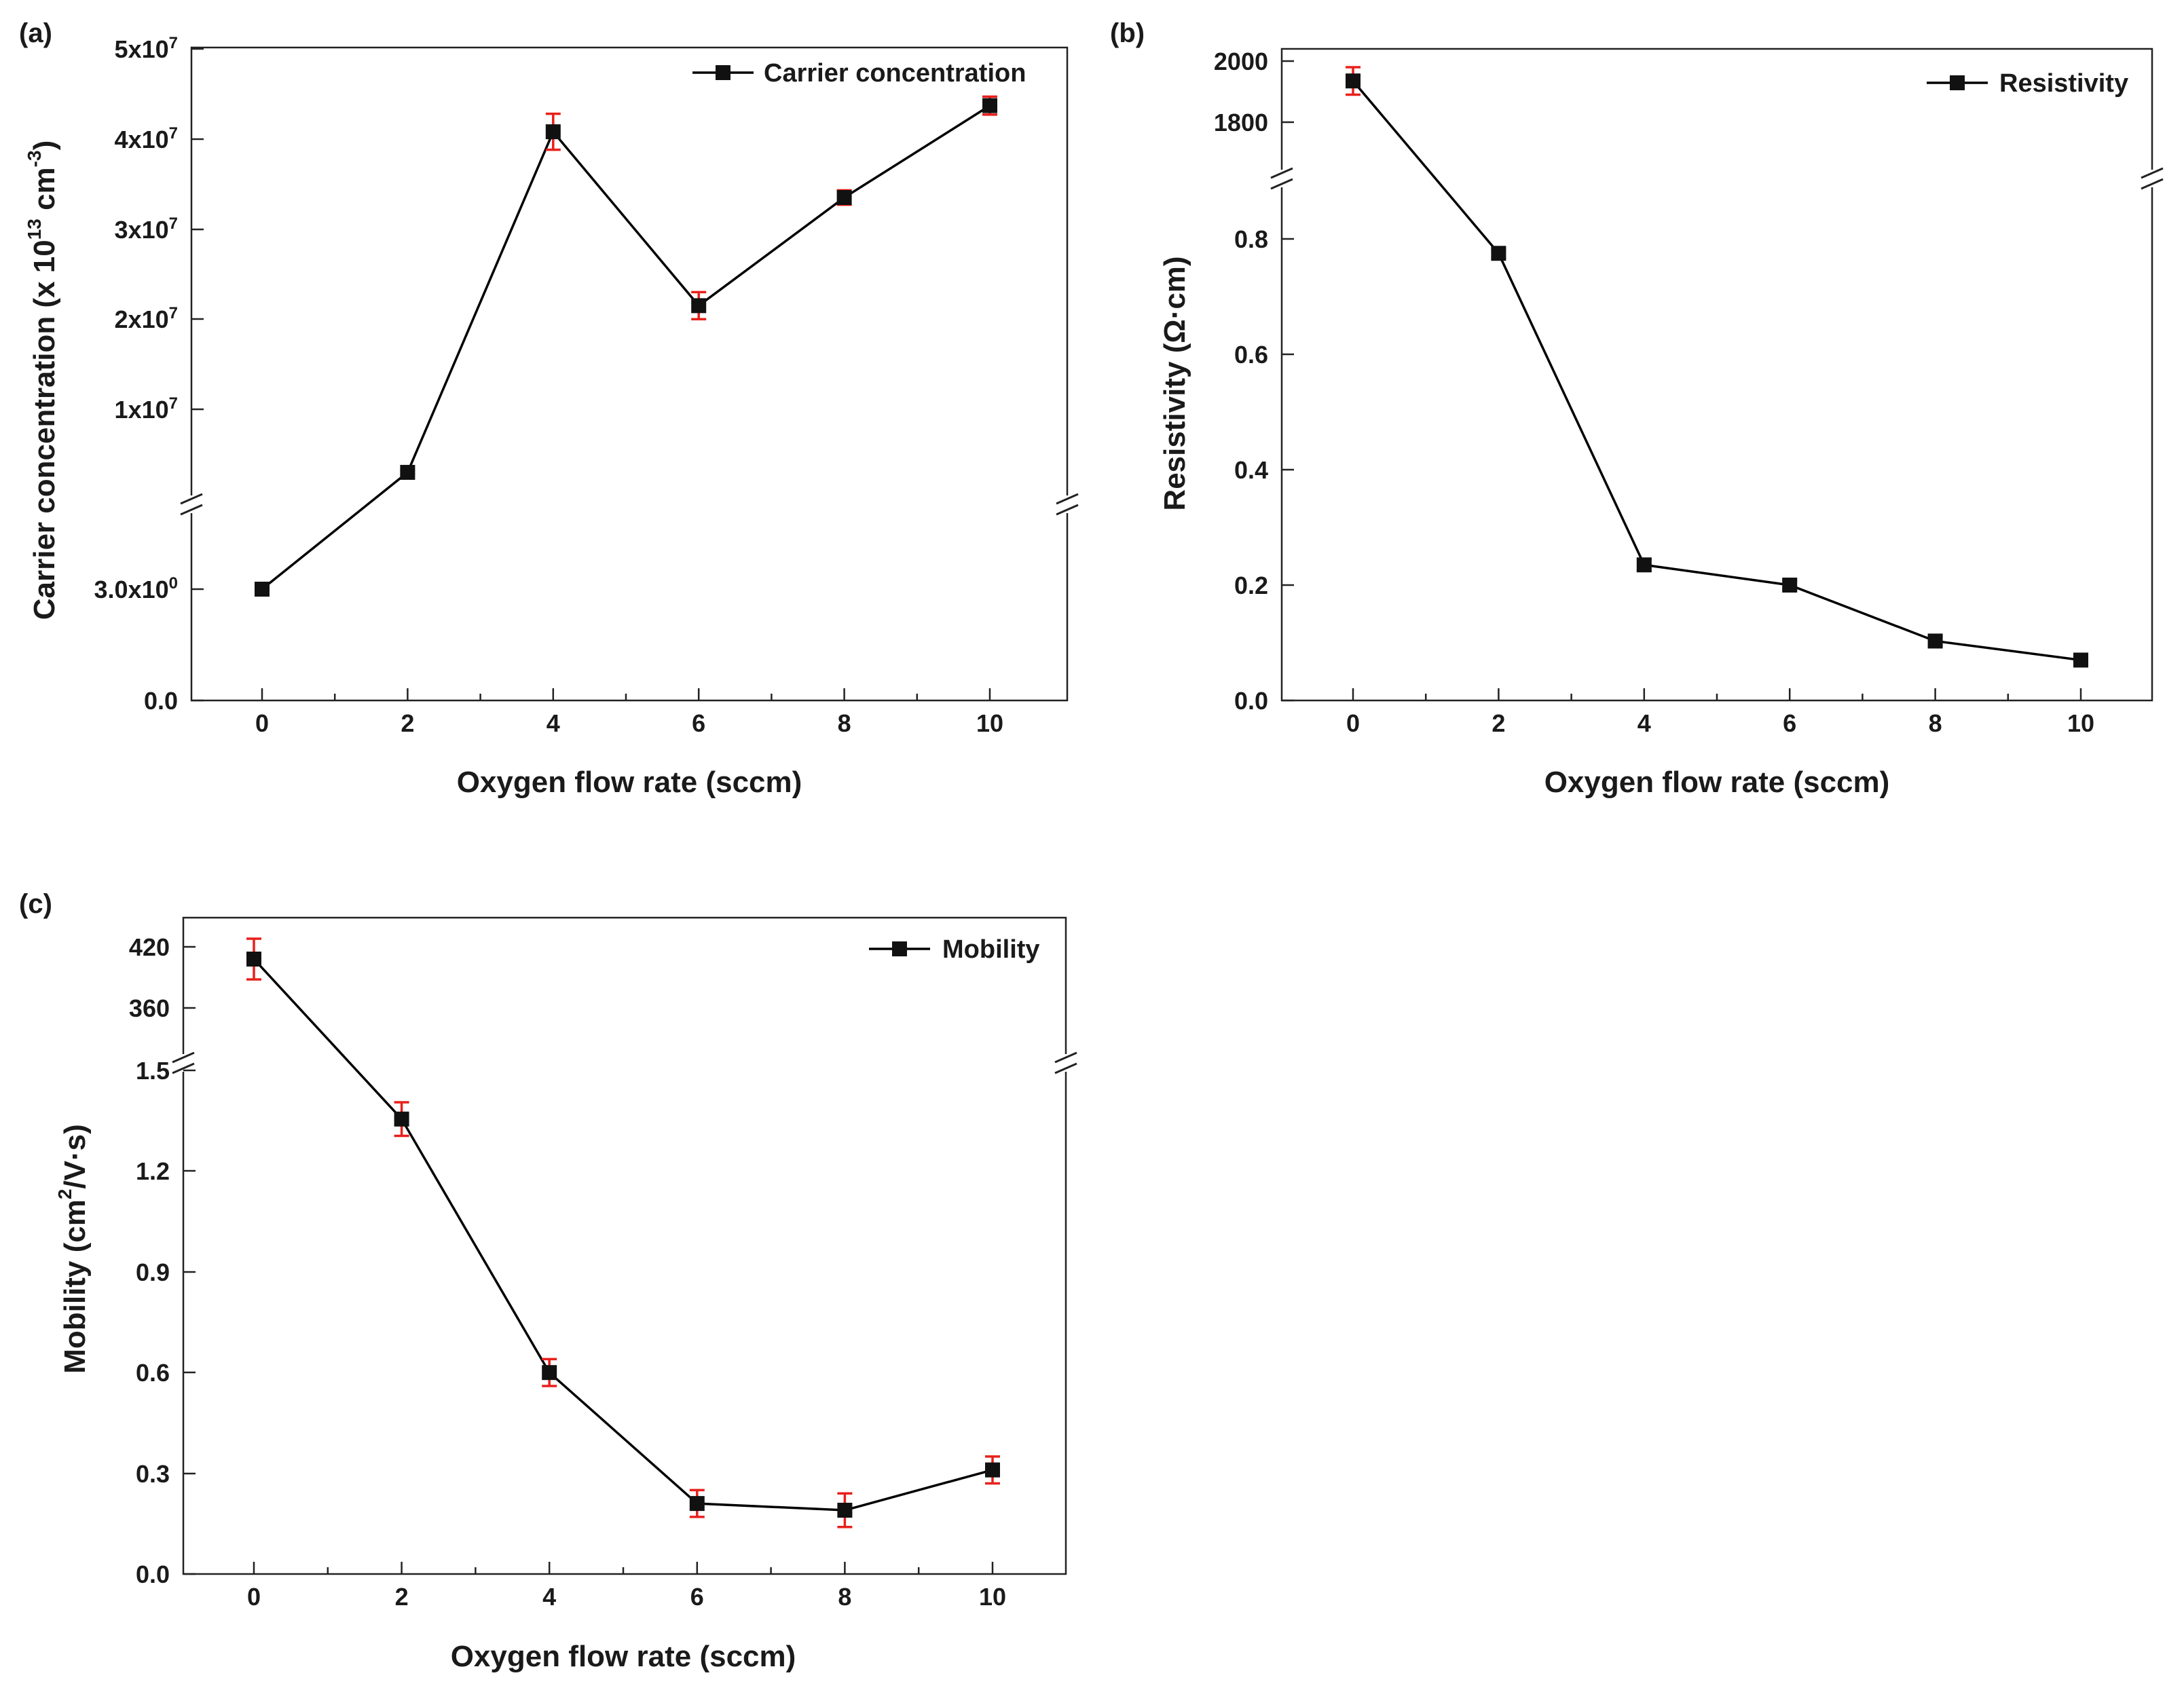  Describe the element at coordinates (146, 409) in the screenshot. I see `panel-a-ytick-label: 1x10⁷` at that location.